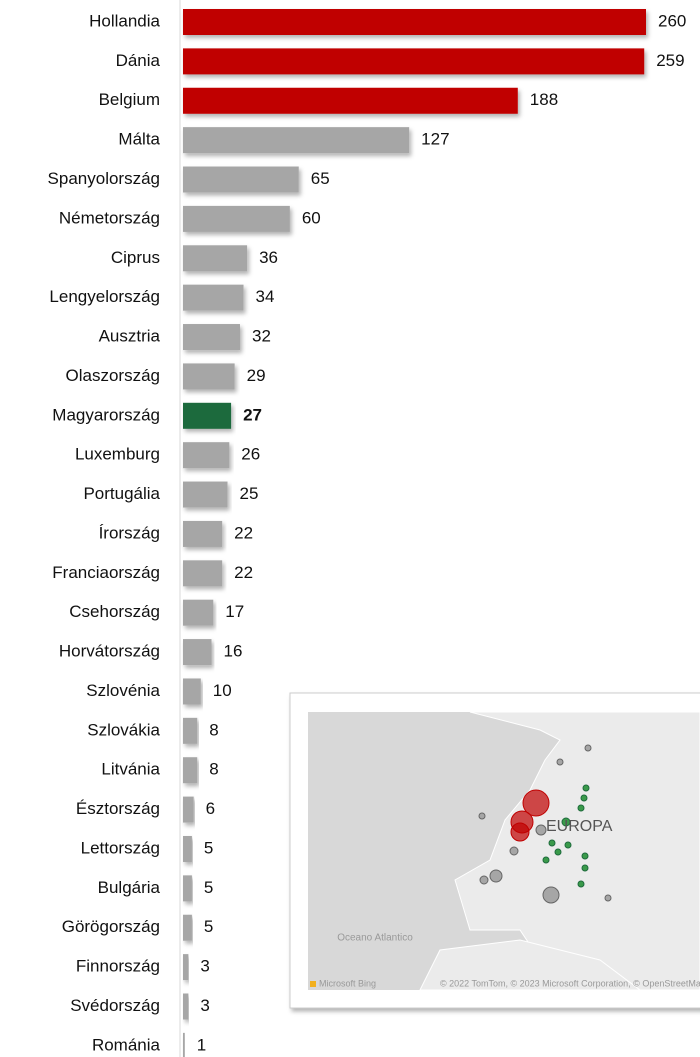 The image size is (700, 1057). What do you see at coordinates (347, 983) in the screenshot?
I see `map-logo: Microsoft Bing` at bounding box center [347, 983].